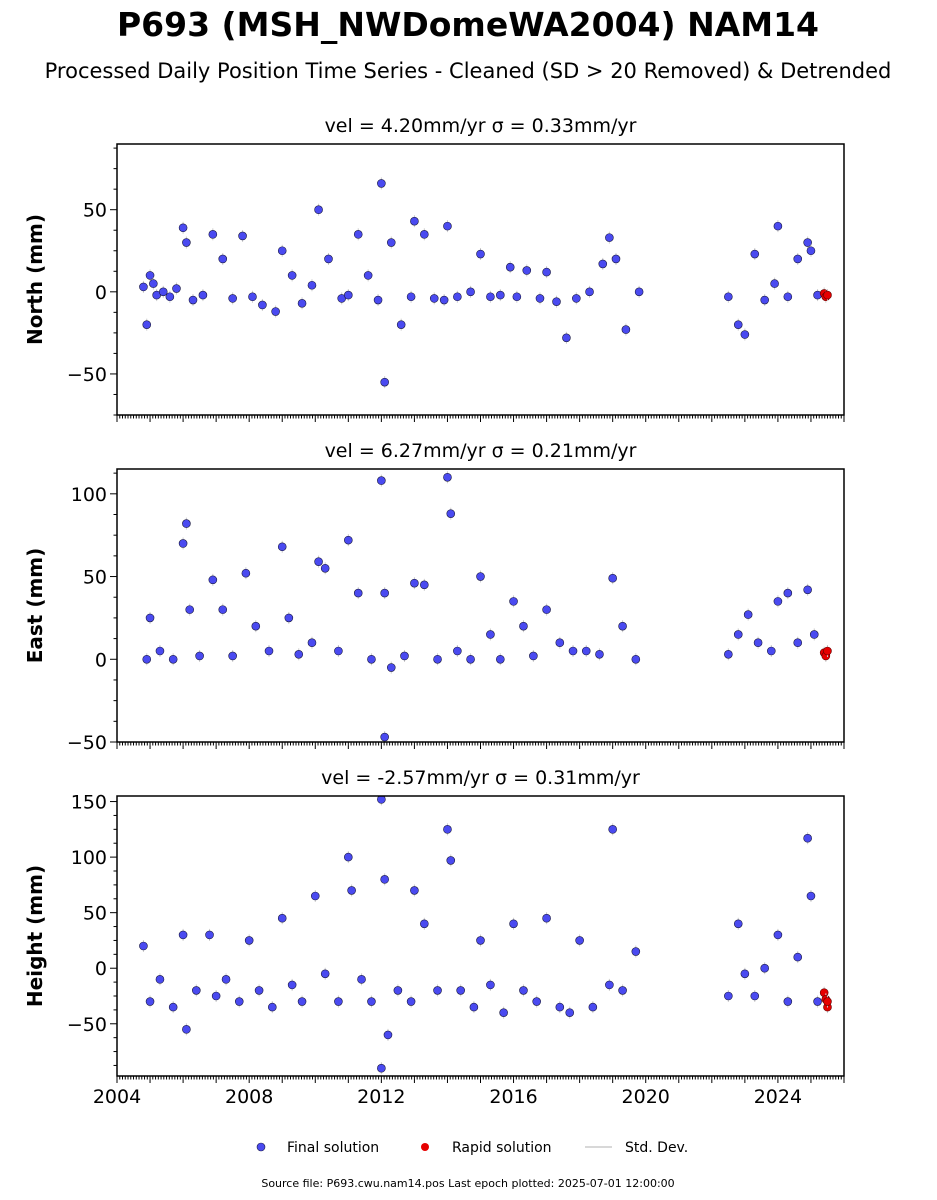 This screenshot has width=937, height=1200. What do you see at coordinates (89, 495) in the screenshot?
I see `y-tick-label: 100` at bounding box center [89, 495].